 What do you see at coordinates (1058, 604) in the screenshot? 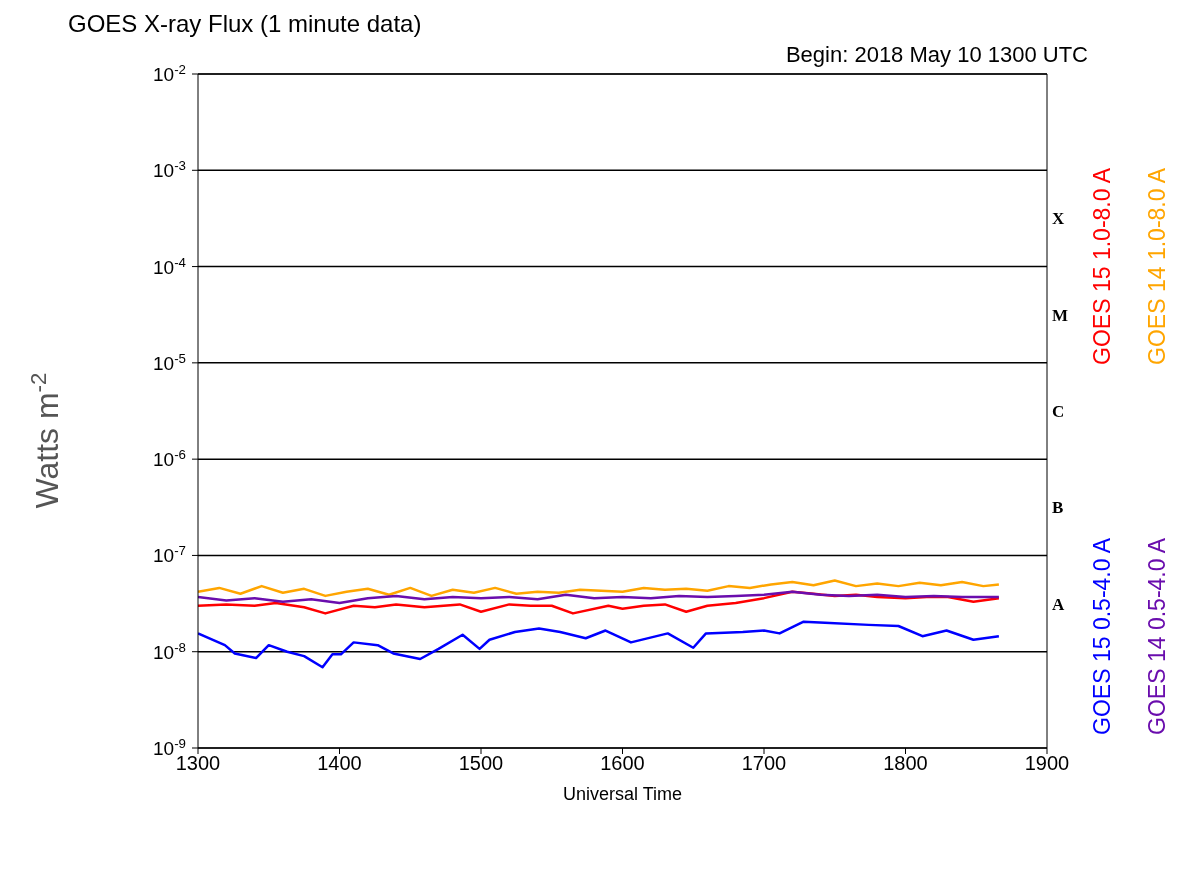
I see `text: A` at bounding box center [1058, 604].